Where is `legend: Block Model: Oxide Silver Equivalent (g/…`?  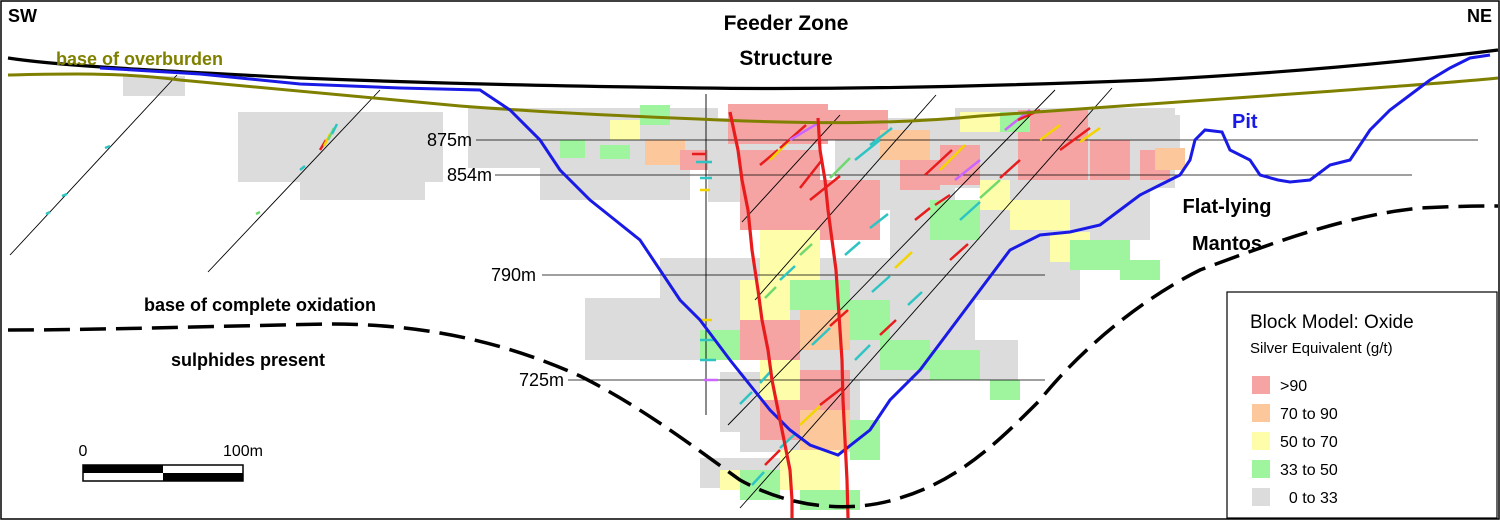 legend: Block Model: Oxide Silver Equivalent (g/… is located at coordinates (1362, 405).